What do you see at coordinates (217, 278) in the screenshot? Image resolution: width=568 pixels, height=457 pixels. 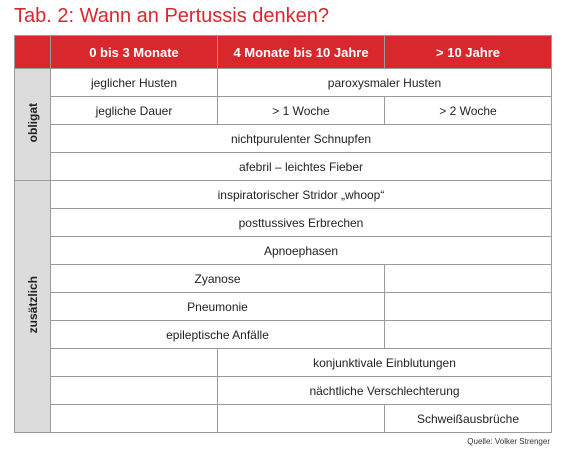 I see `cell: Zyanose` at bounding box center [217, 278].